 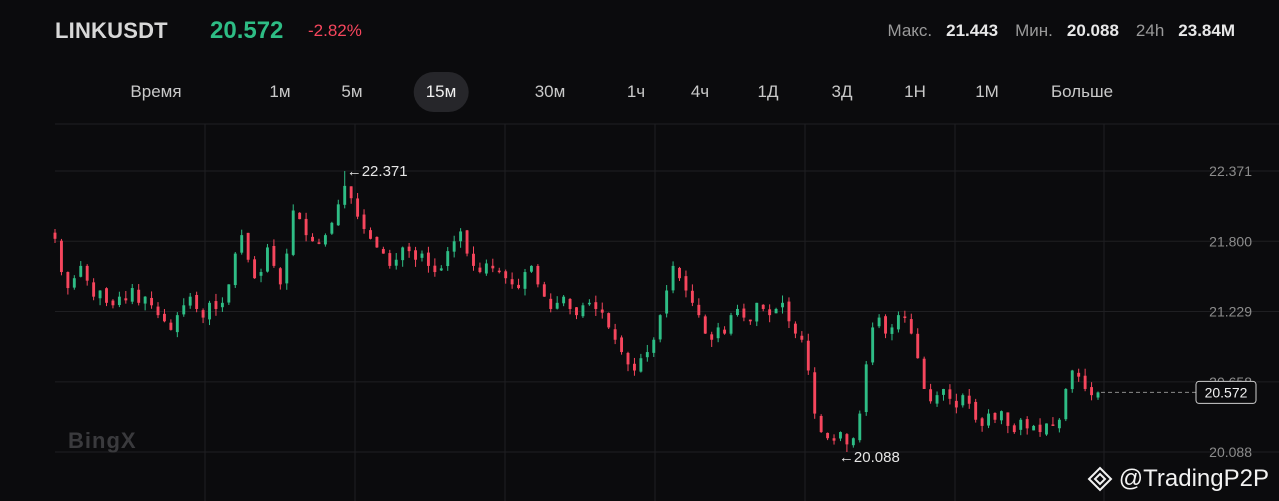 What do you see at coordinates (636, 91) in the screenshot?
I see `tab-1h: 1ч` at bounding box center [636, 91].